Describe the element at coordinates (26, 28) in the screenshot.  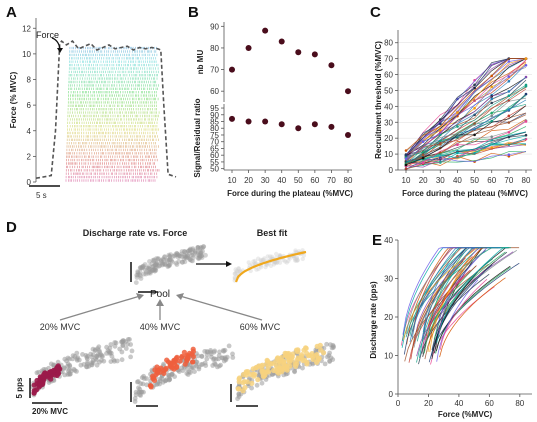
I see `a-y-tick-label: 12` at that location.